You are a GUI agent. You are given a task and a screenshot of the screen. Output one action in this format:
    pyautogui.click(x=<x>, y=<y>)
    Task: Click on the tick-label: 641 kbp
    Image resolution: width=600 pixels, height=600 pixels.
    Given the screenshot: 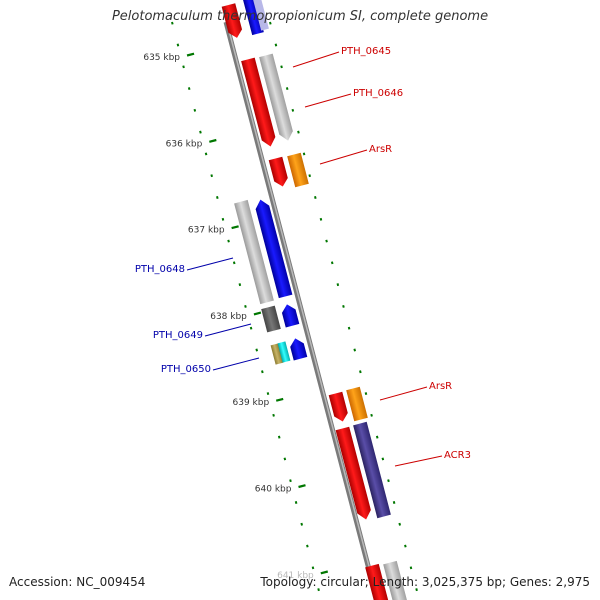 What is the action you would take?
    pyautogui.click(x=295, y=576)
    